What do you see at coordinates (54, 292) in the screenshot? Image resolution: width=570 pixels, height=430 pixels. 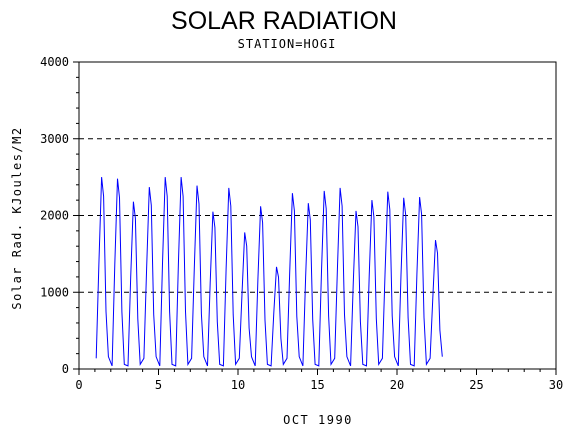 I see `y-tick-label: 1000` at bounding box center [54, 292].